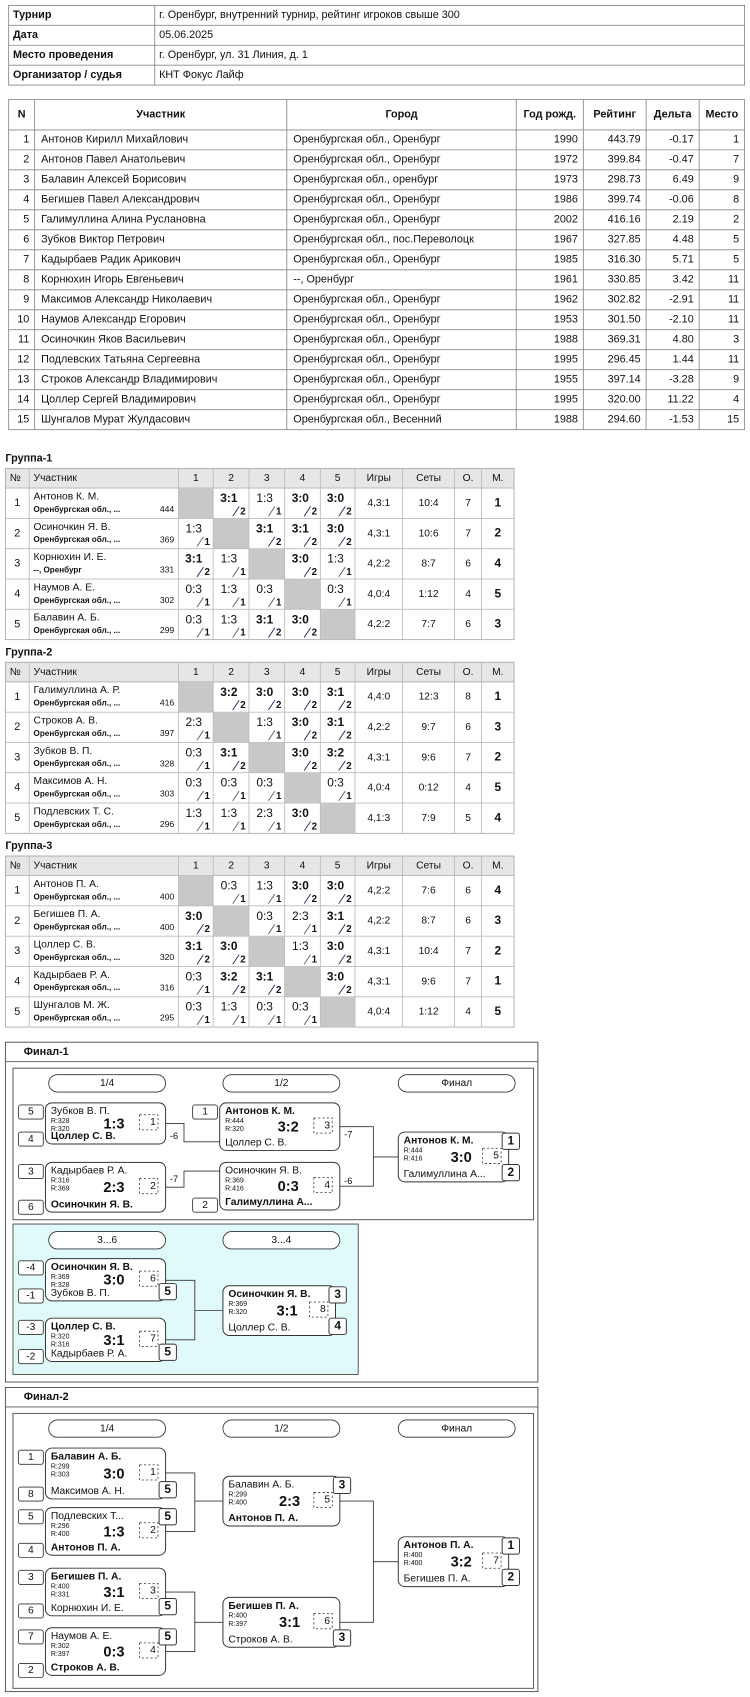  I want to click on round-label: 1/4, so click(107, 1428).